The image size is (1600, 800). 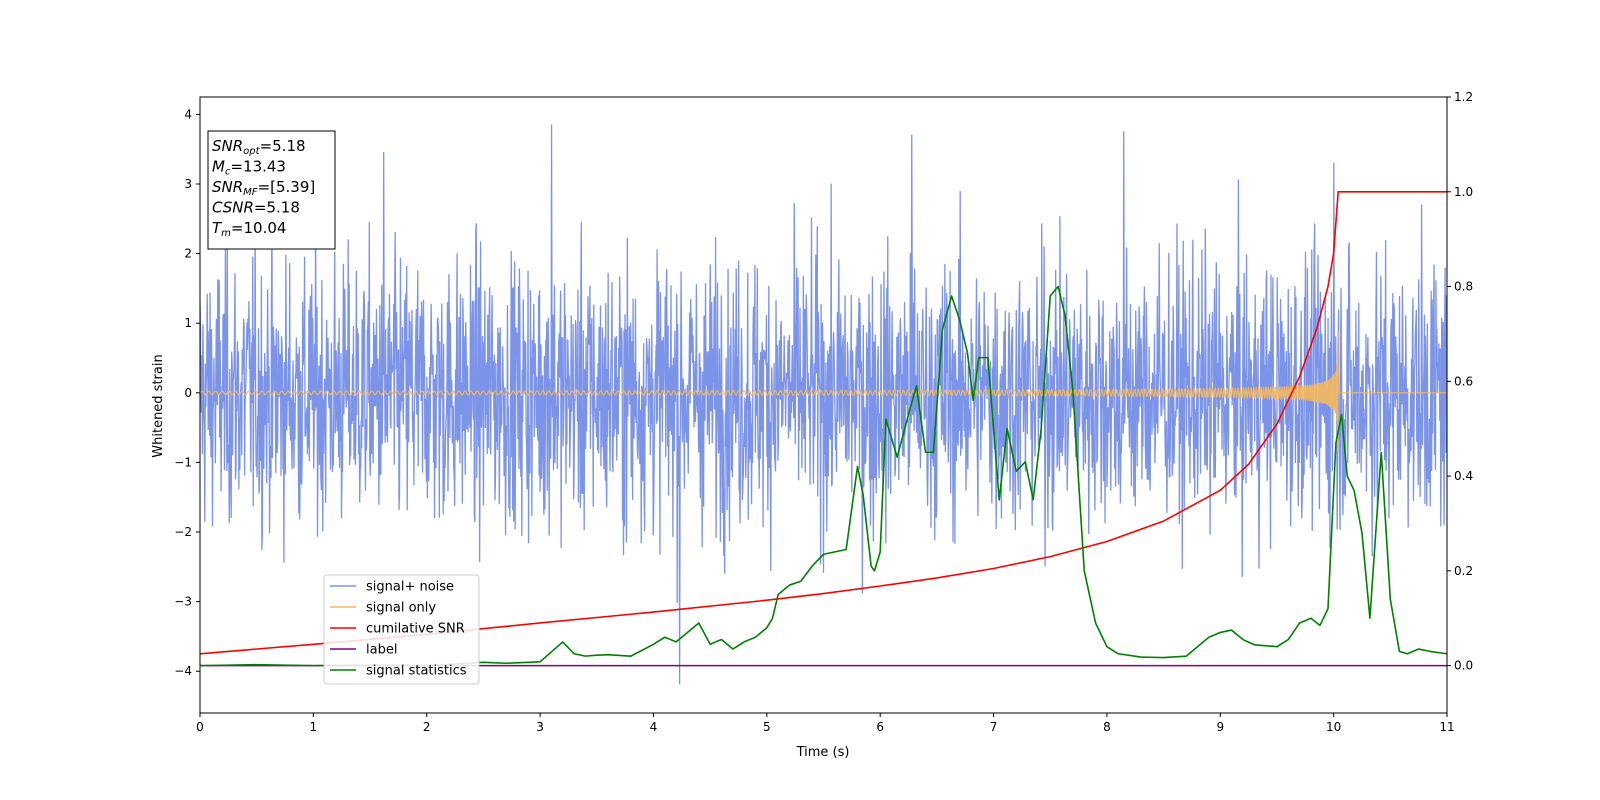 What do you see at coordinates (416, 671) in the screenshot?
I see `legend-item-label: signal statistics` at bounding box center [416, 671].